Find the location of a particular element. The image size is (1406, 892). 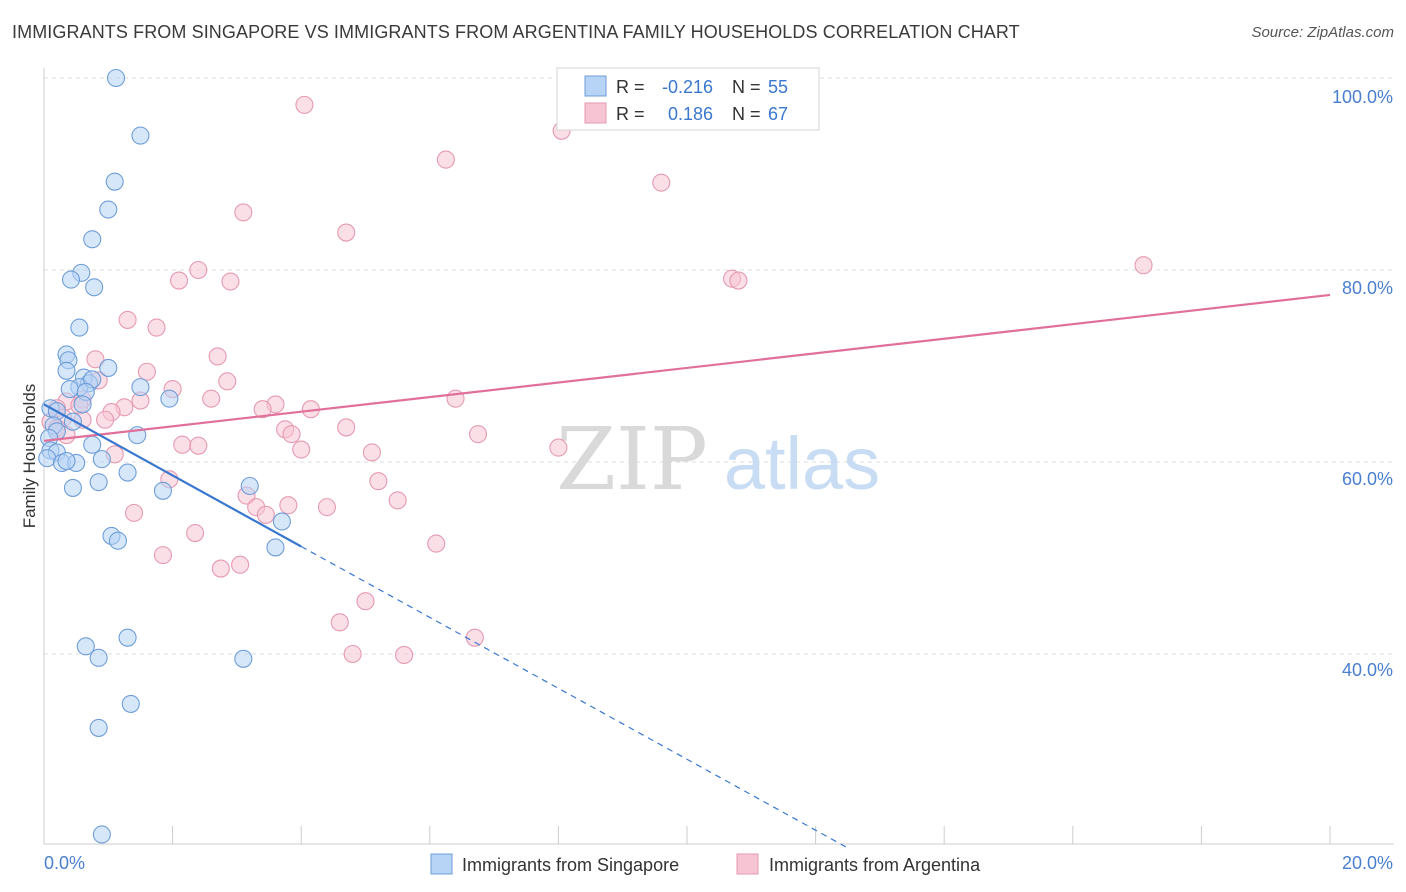

x-tick-label-min: 0.0% is located at coordinates (64, 863).